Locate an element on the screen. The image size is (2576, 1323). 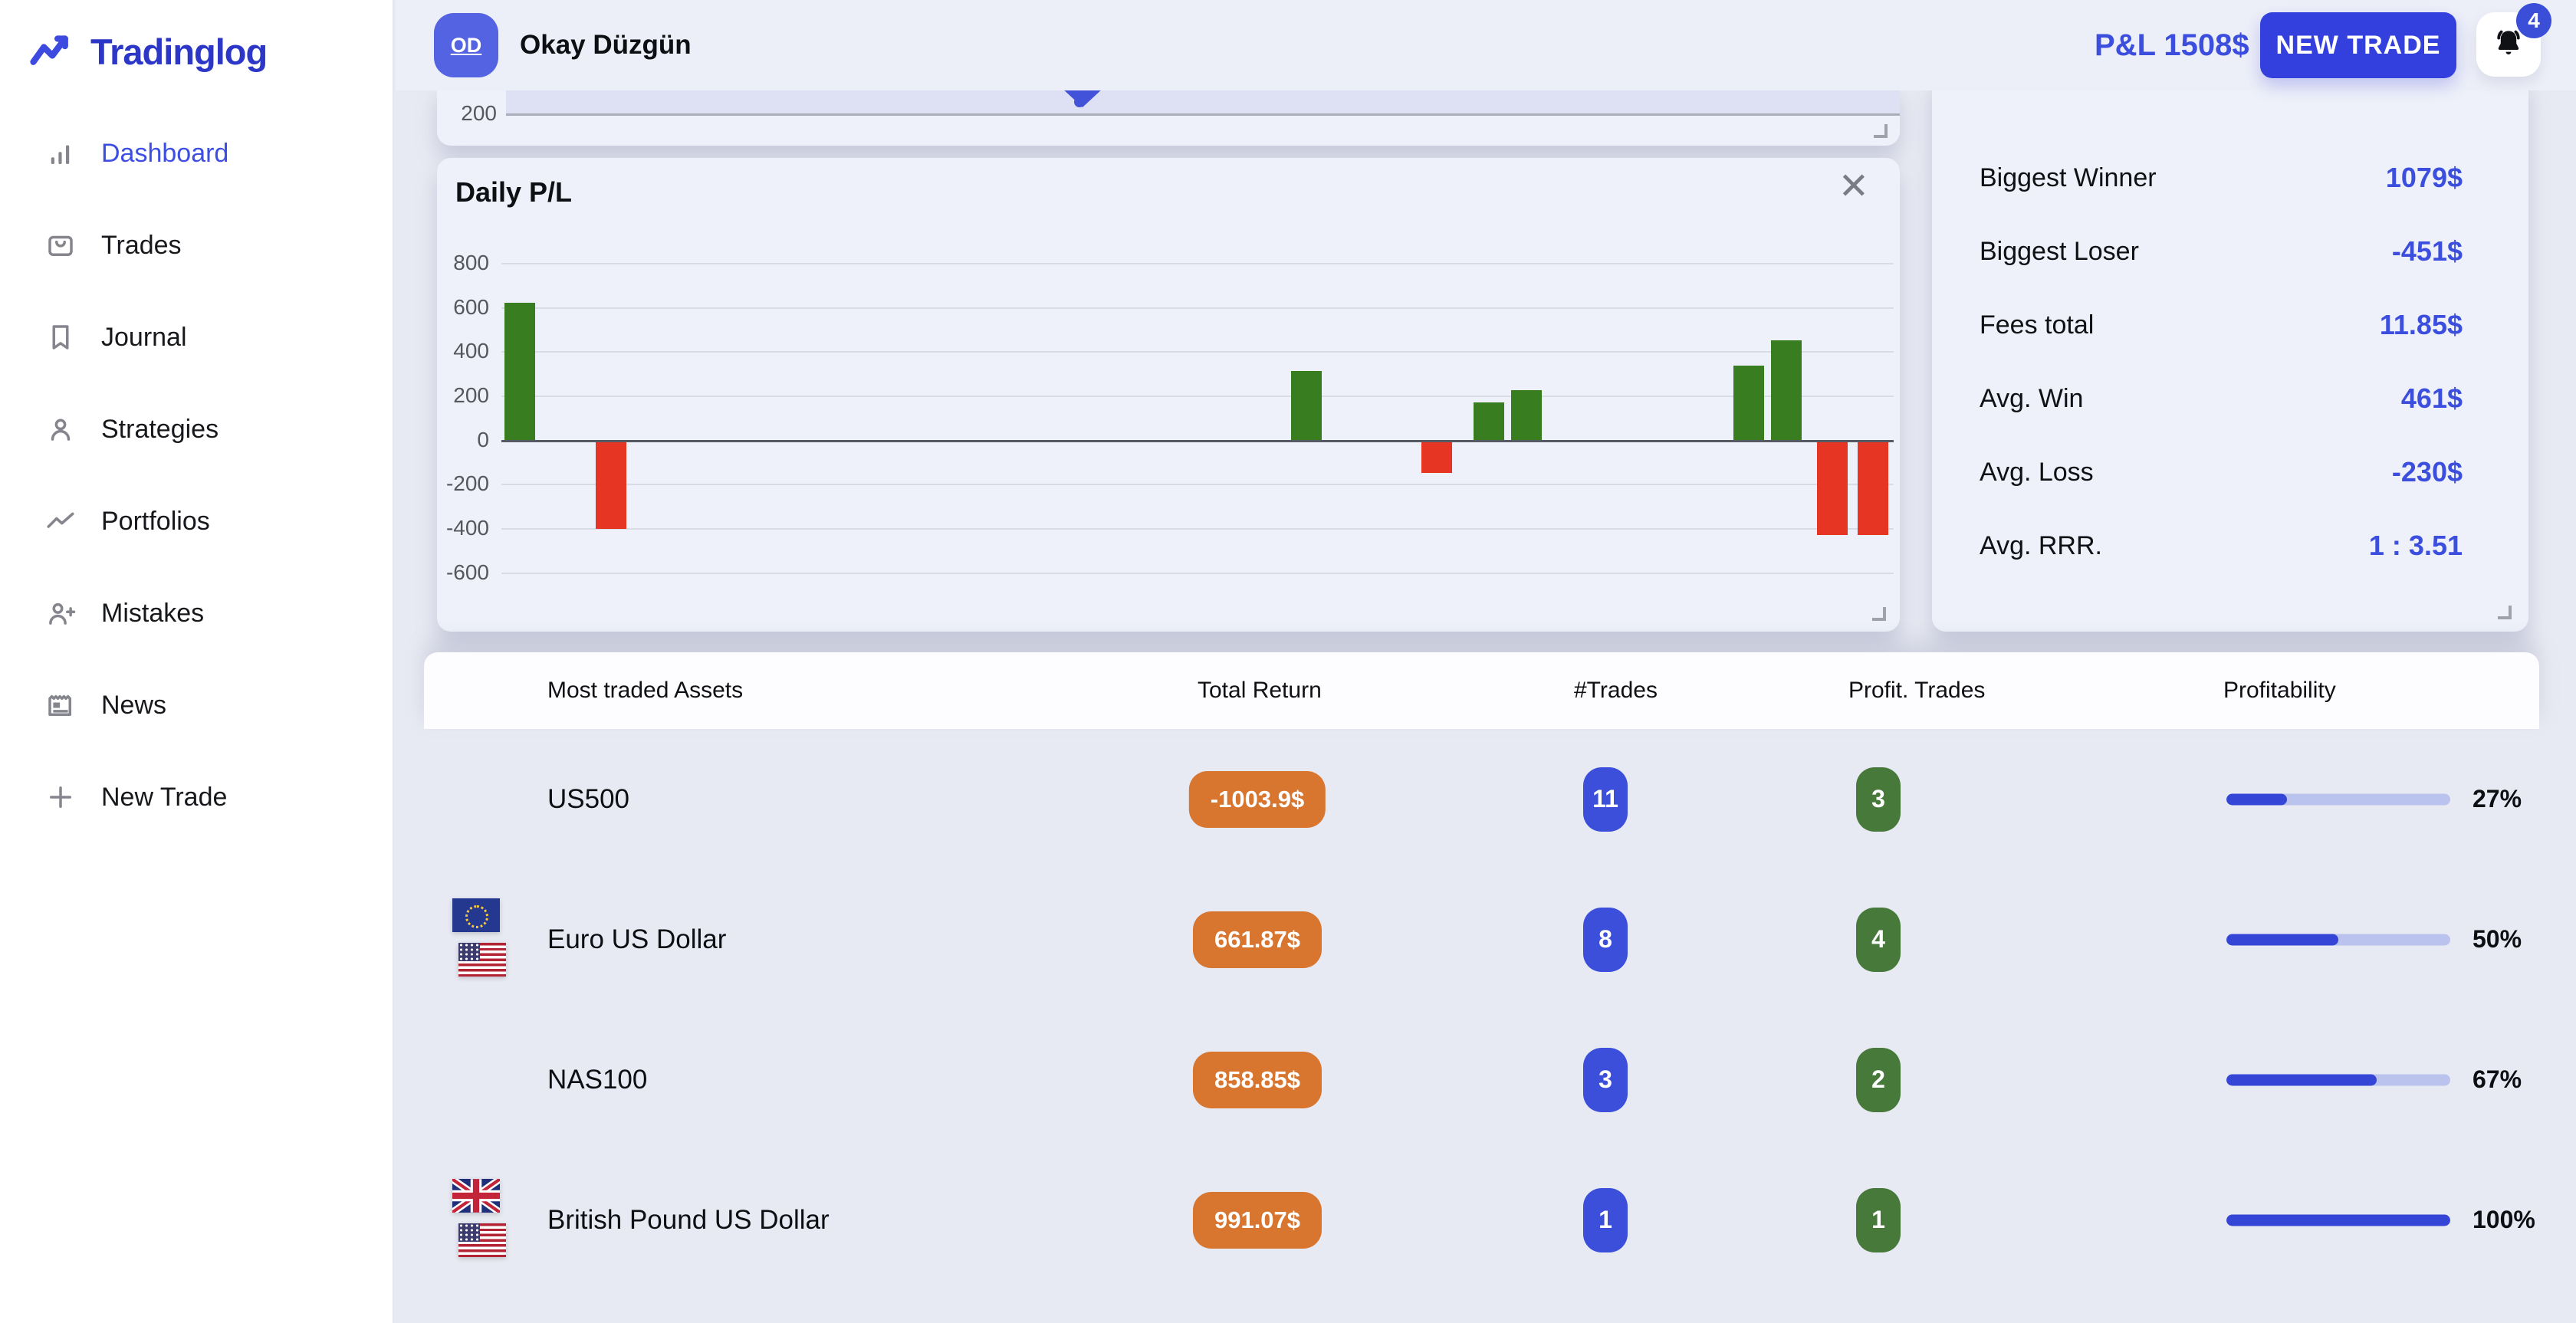
stat-row: Biggest Loser -451$ is located at coordinates (2221, 251).